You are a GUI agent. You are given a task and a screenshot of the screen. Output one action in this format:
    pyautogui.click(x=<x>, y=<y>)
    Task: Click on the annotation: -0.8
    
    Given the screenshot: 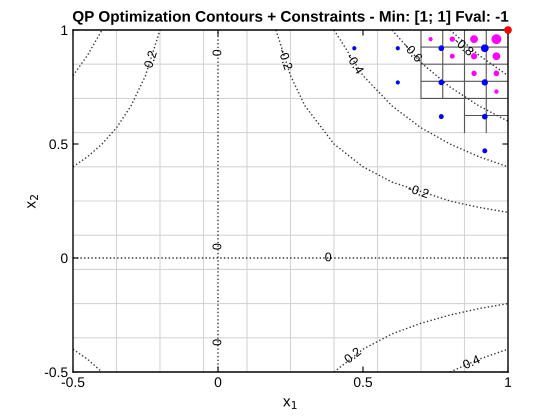 What is the action you would take?
    pyautogui.click(x=464, y=46)
    